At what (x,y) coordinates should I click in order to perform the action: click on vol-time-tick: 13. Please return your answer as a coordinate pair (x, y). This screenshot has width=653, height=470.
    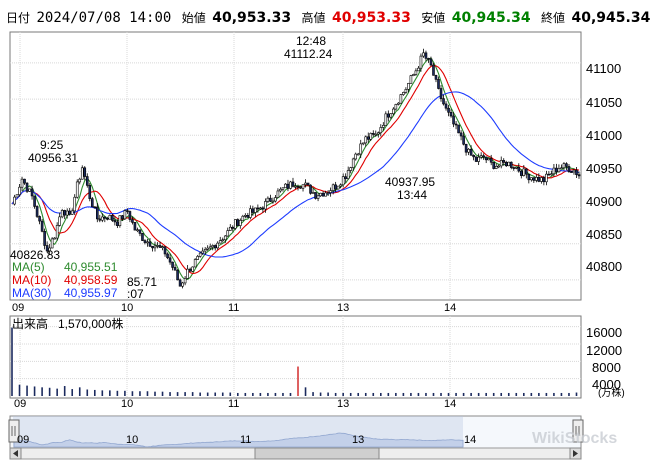
    Looking at the image, I should click on (343, 404).